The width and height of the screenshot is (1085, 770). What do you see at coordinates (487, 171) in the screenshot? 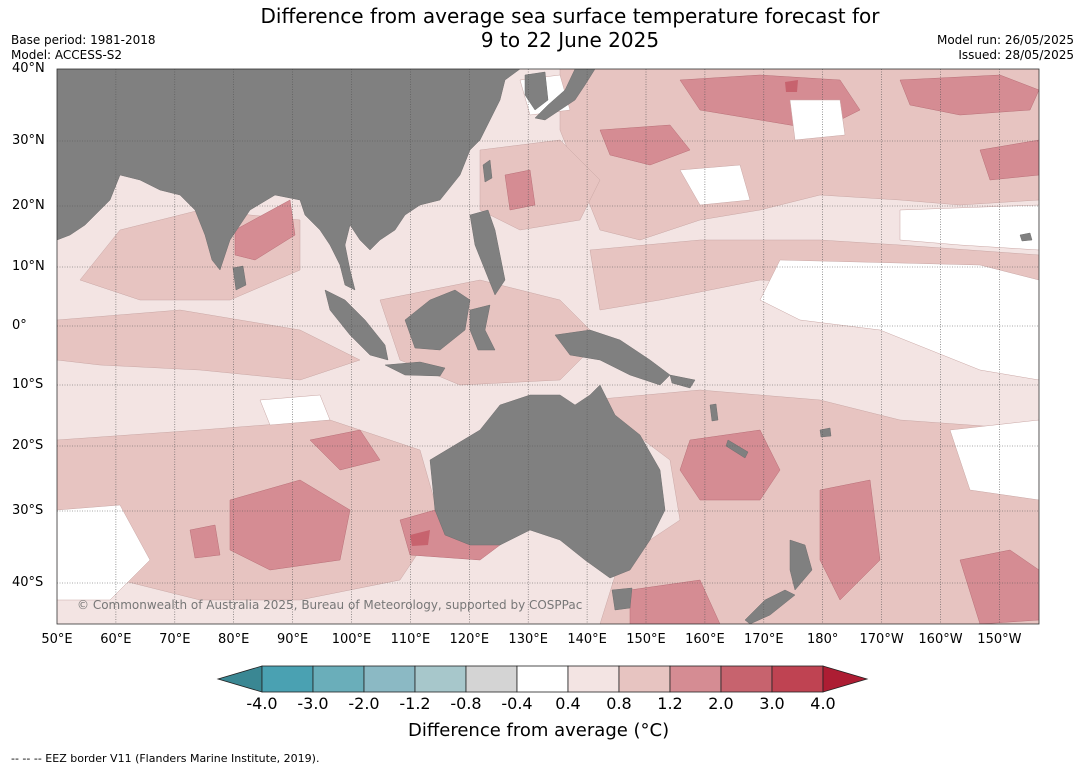
I see `taiwan` at bounding box center [487, 171].